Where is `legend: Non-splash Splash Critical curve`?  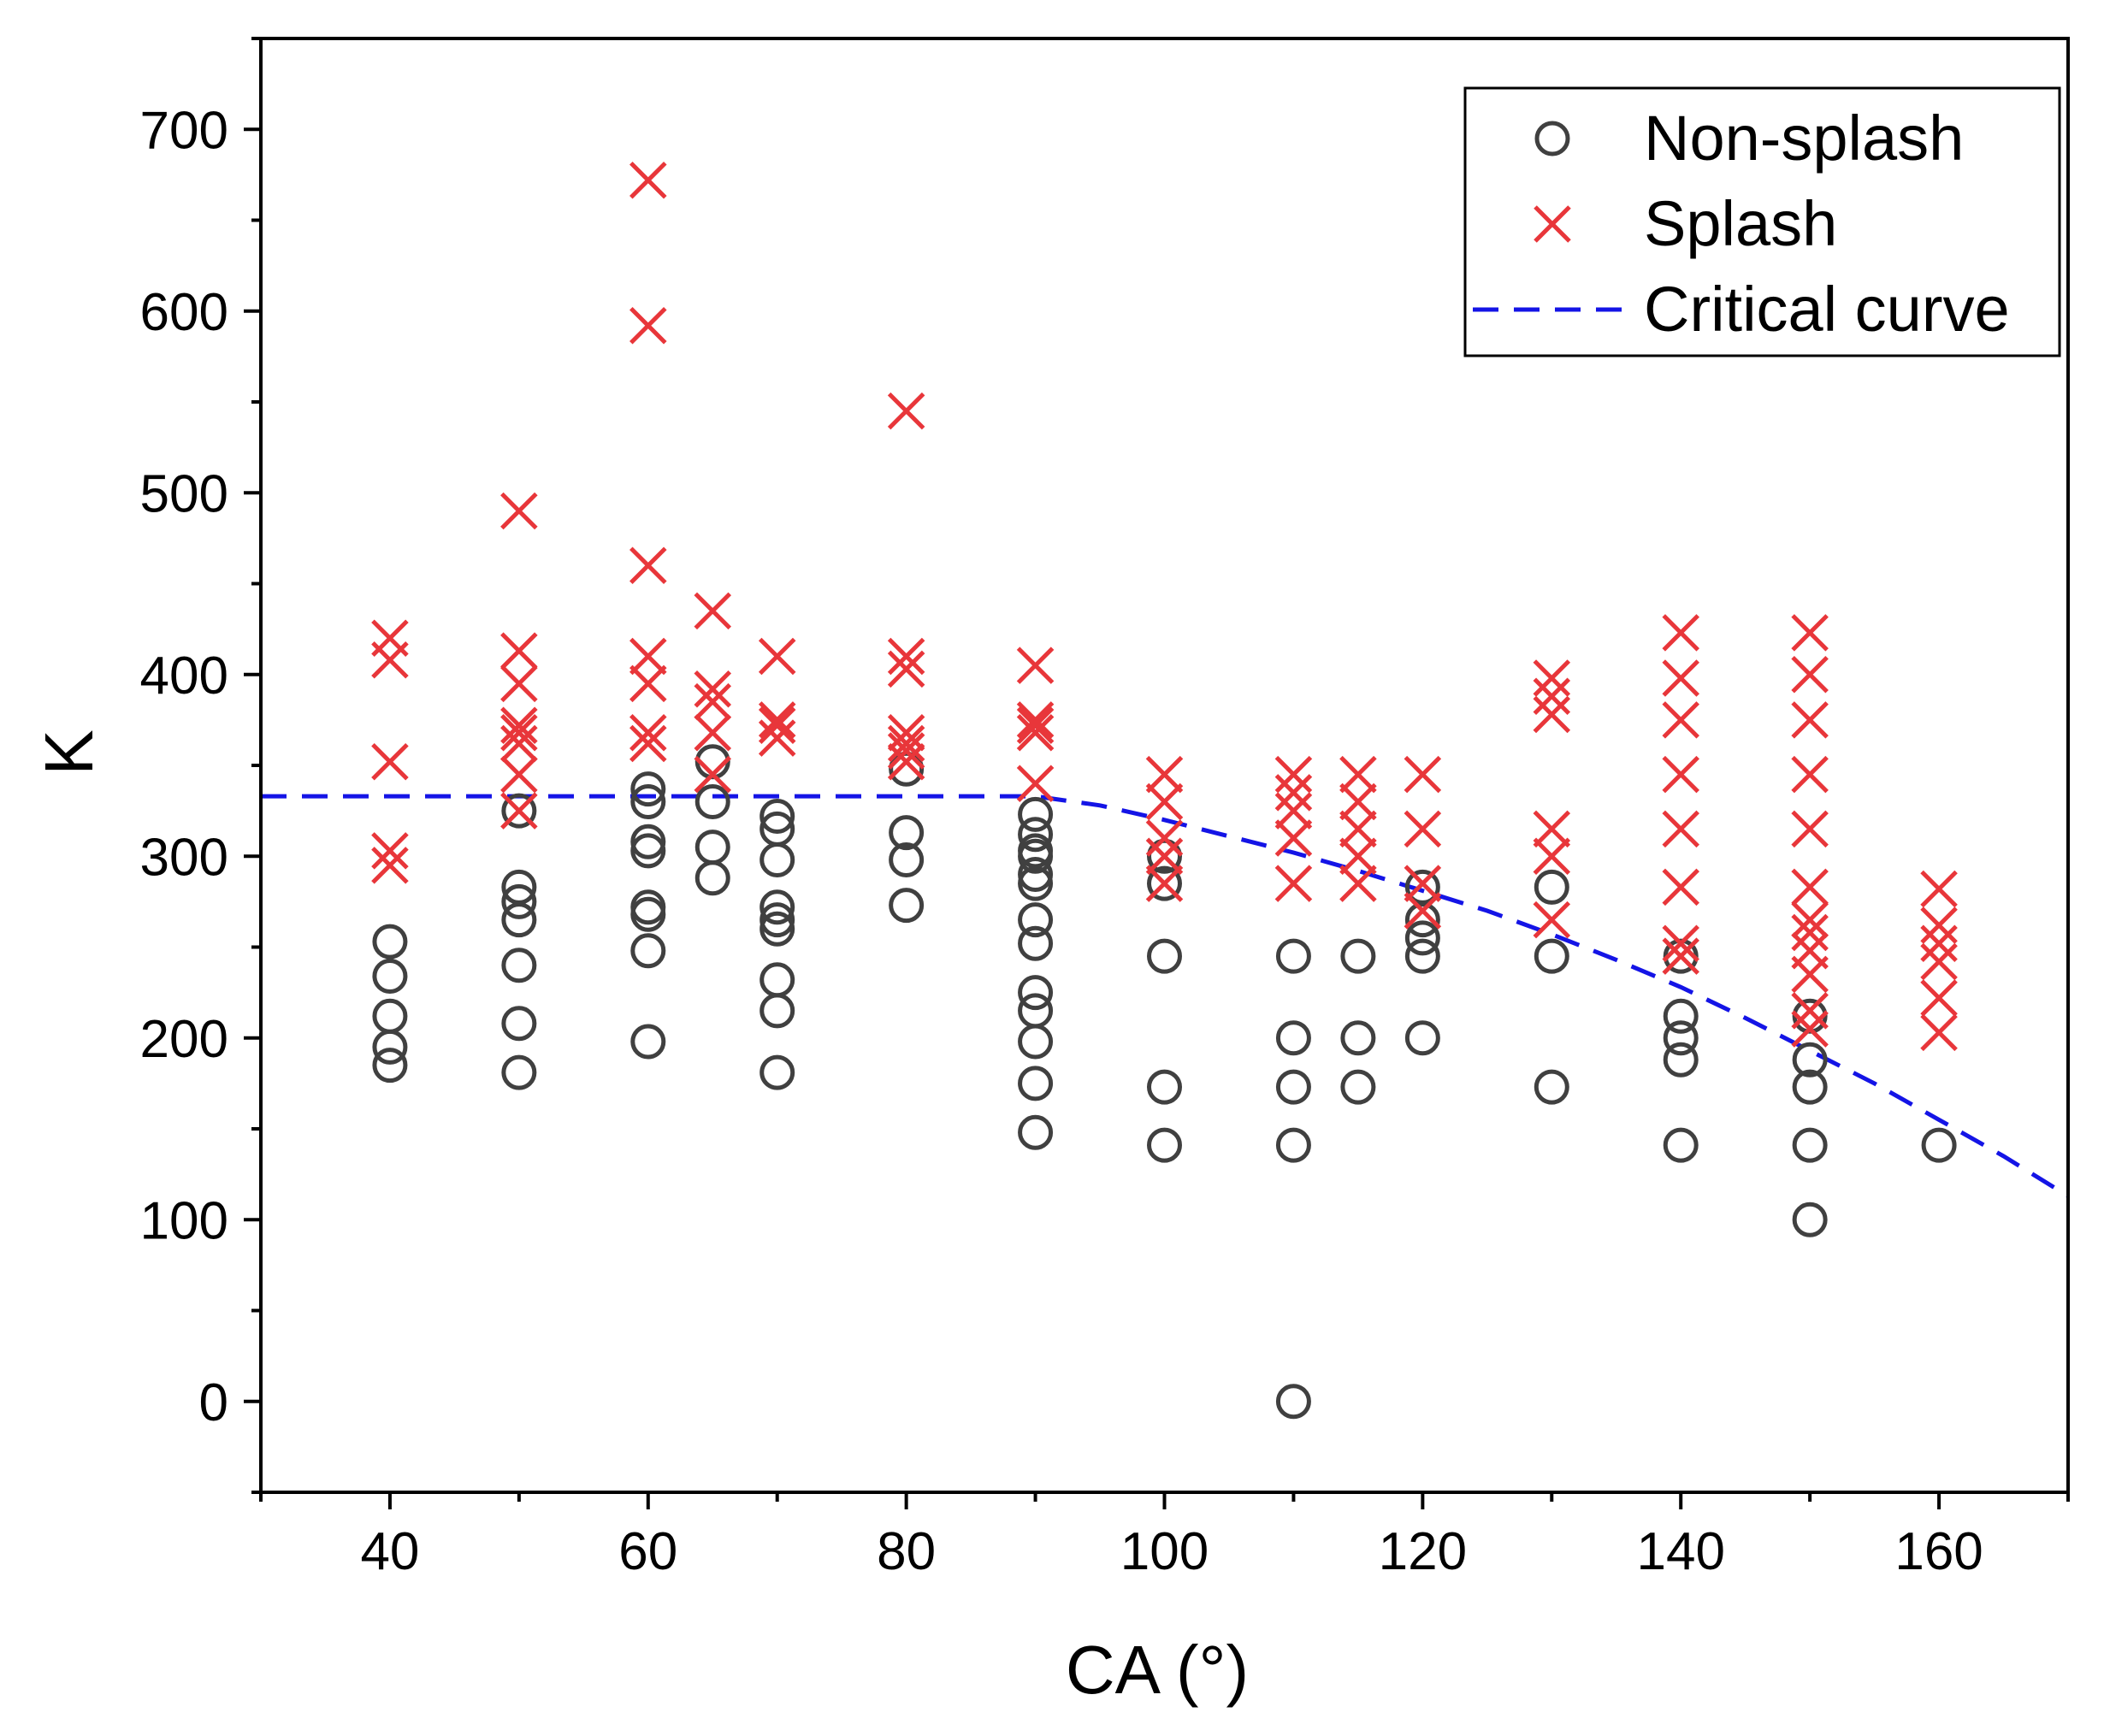
legend: Non-splash Splash Critical curve is located at coordinates (1762, 221).